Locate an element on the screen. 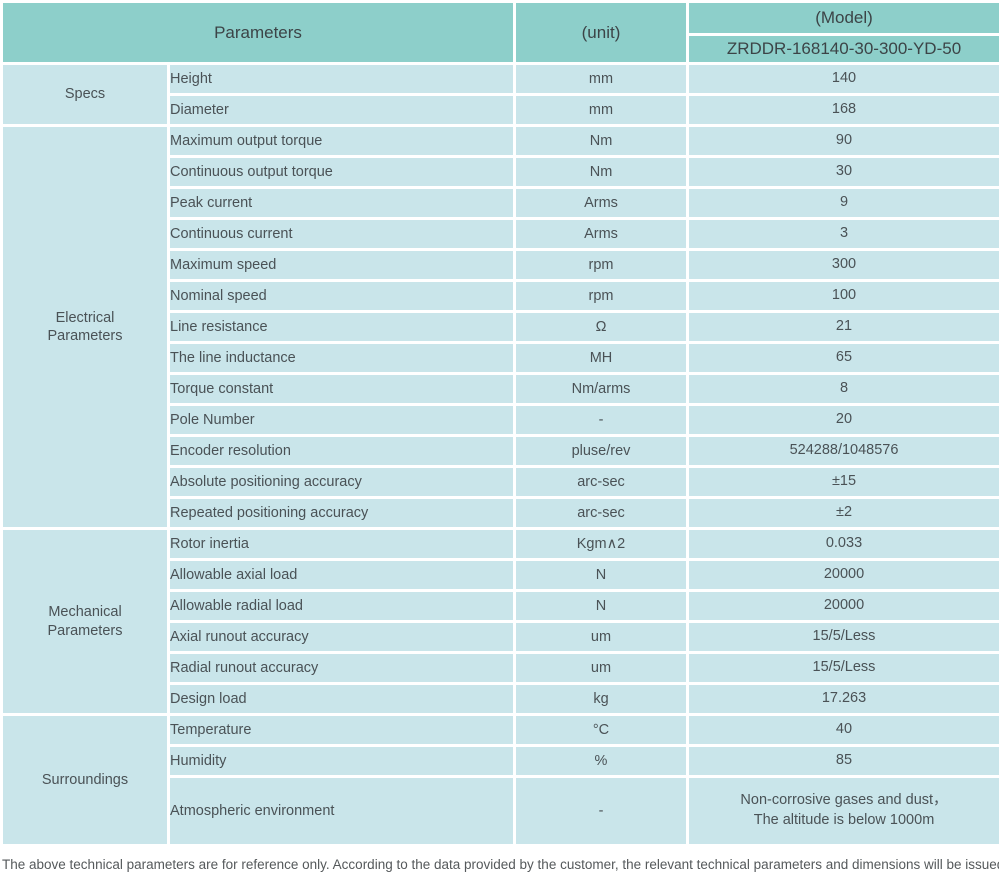  header-unit: (unit) is located at coordinates (601, 32).